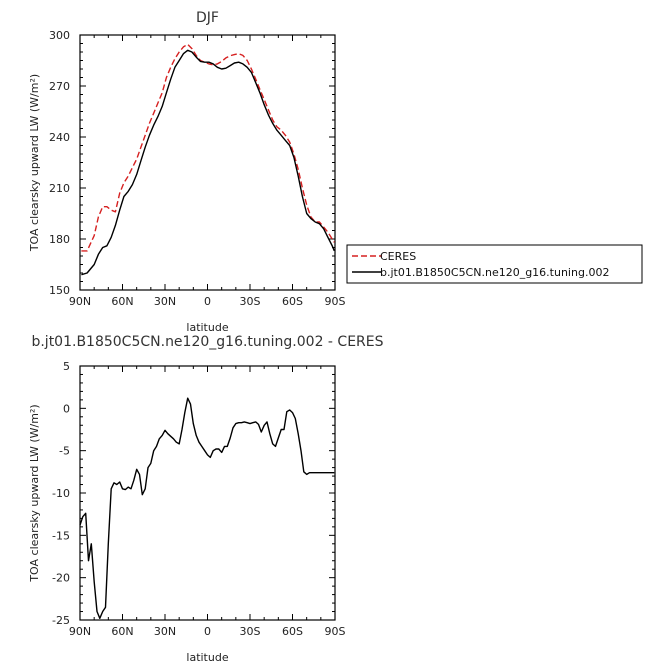 This screenshot has width=668, height=668. I want to click on legend-box, so click(494, 264).